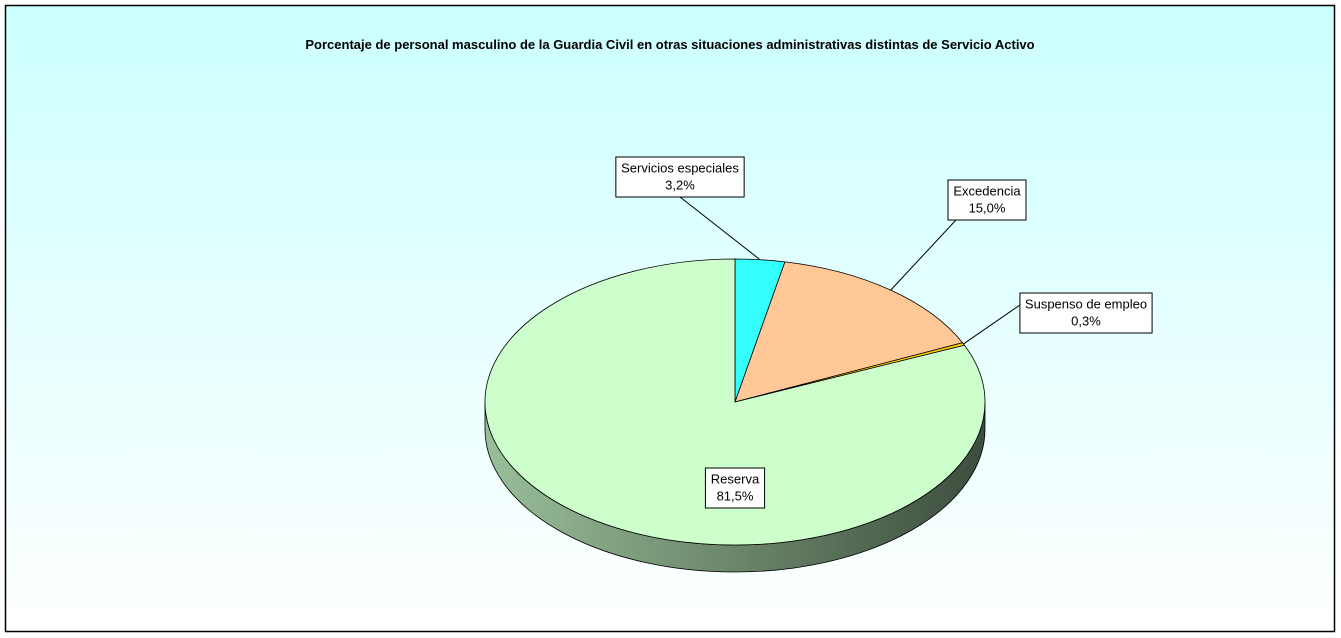 The image size is (1341, 638). Describe the element at coordinates (735, 478) in the screenshot. I see `label-name: Reserva` at that location.